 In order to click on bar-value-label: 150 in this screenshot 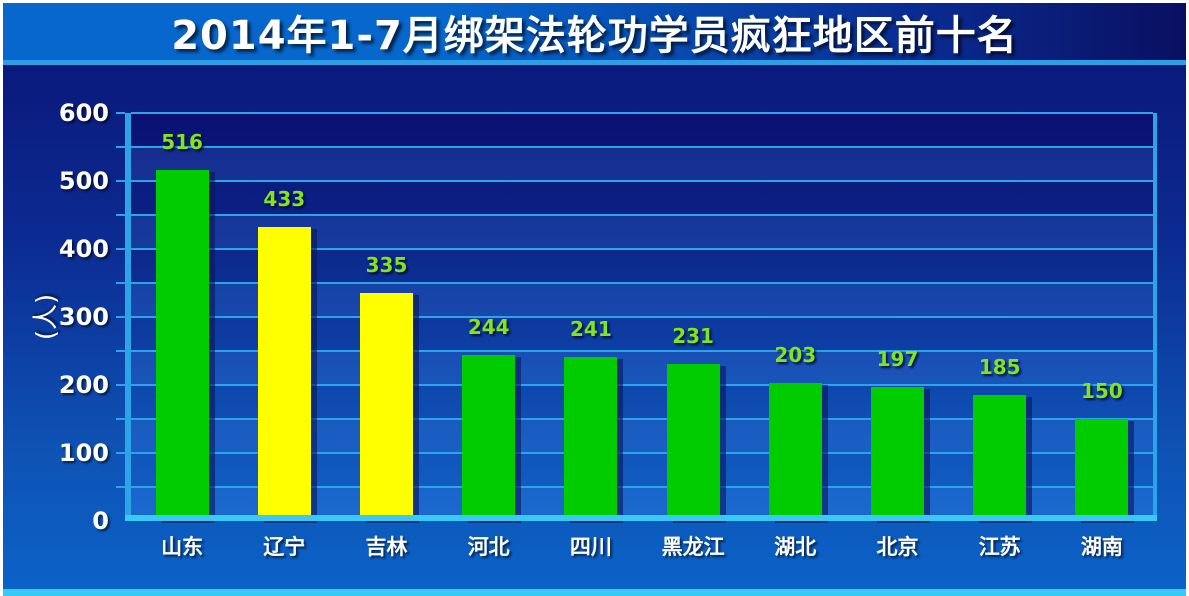, I will do `click(1102, 391)`.